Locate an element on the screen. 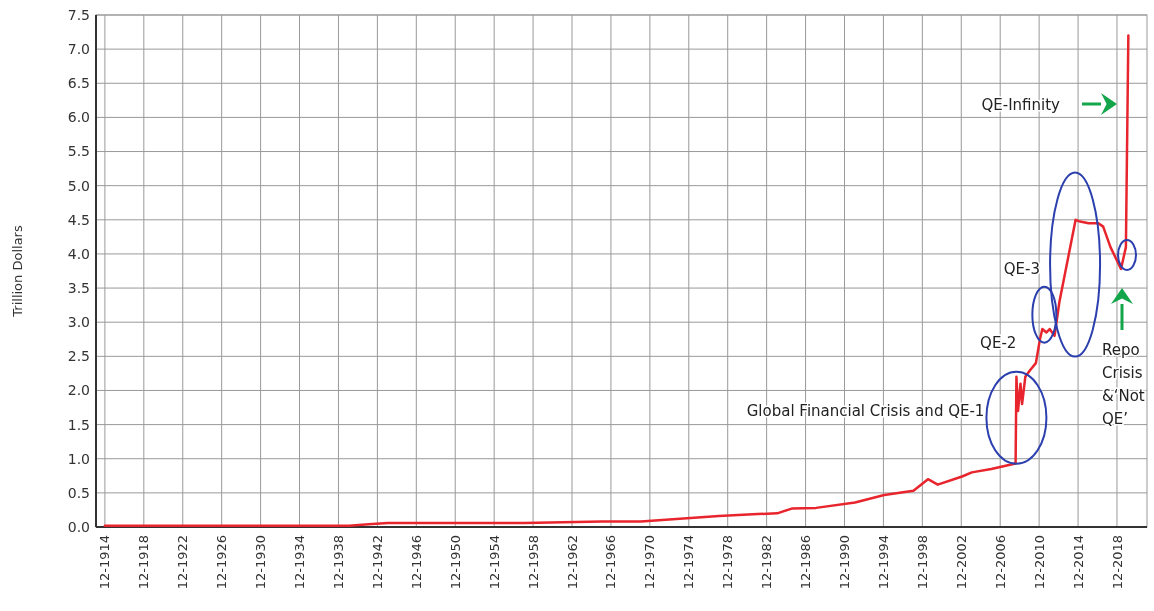 Image resolution: width=1154 pixels, height=611 pixels. annotation: QE-2 is located at coordinates (998, 342).